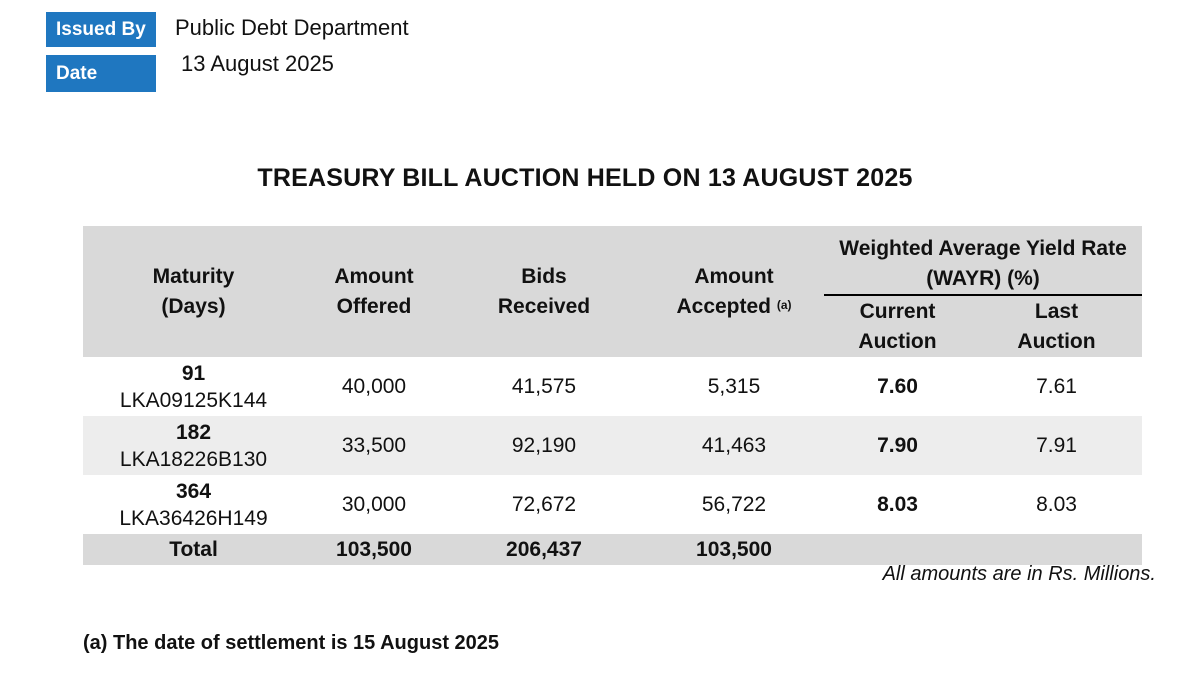 The image size is (1200, 677). What do you see at coordinates (1056, 341) in the screenshot?
I see `header-last-line2: Auction` at bounding box center [1056, 341].